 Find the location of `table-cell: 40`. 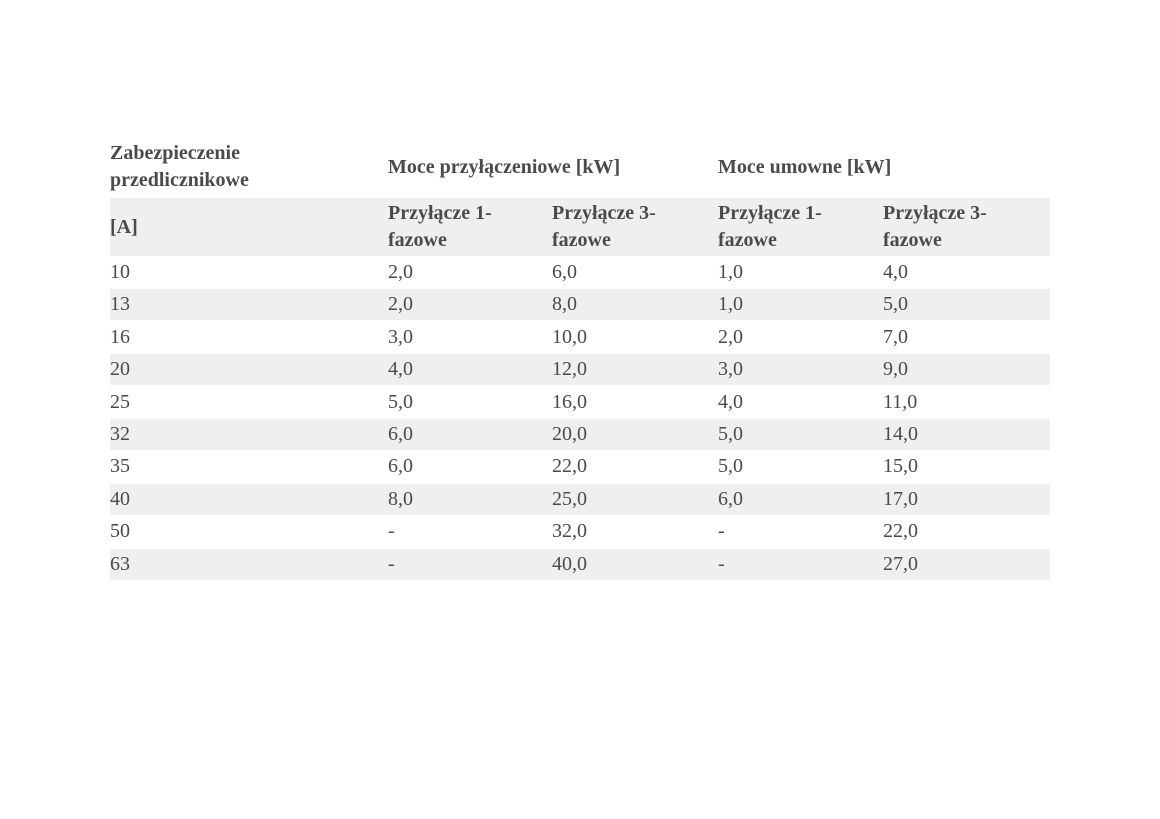

table-cell: 40 is located at coordinates (120, 498).